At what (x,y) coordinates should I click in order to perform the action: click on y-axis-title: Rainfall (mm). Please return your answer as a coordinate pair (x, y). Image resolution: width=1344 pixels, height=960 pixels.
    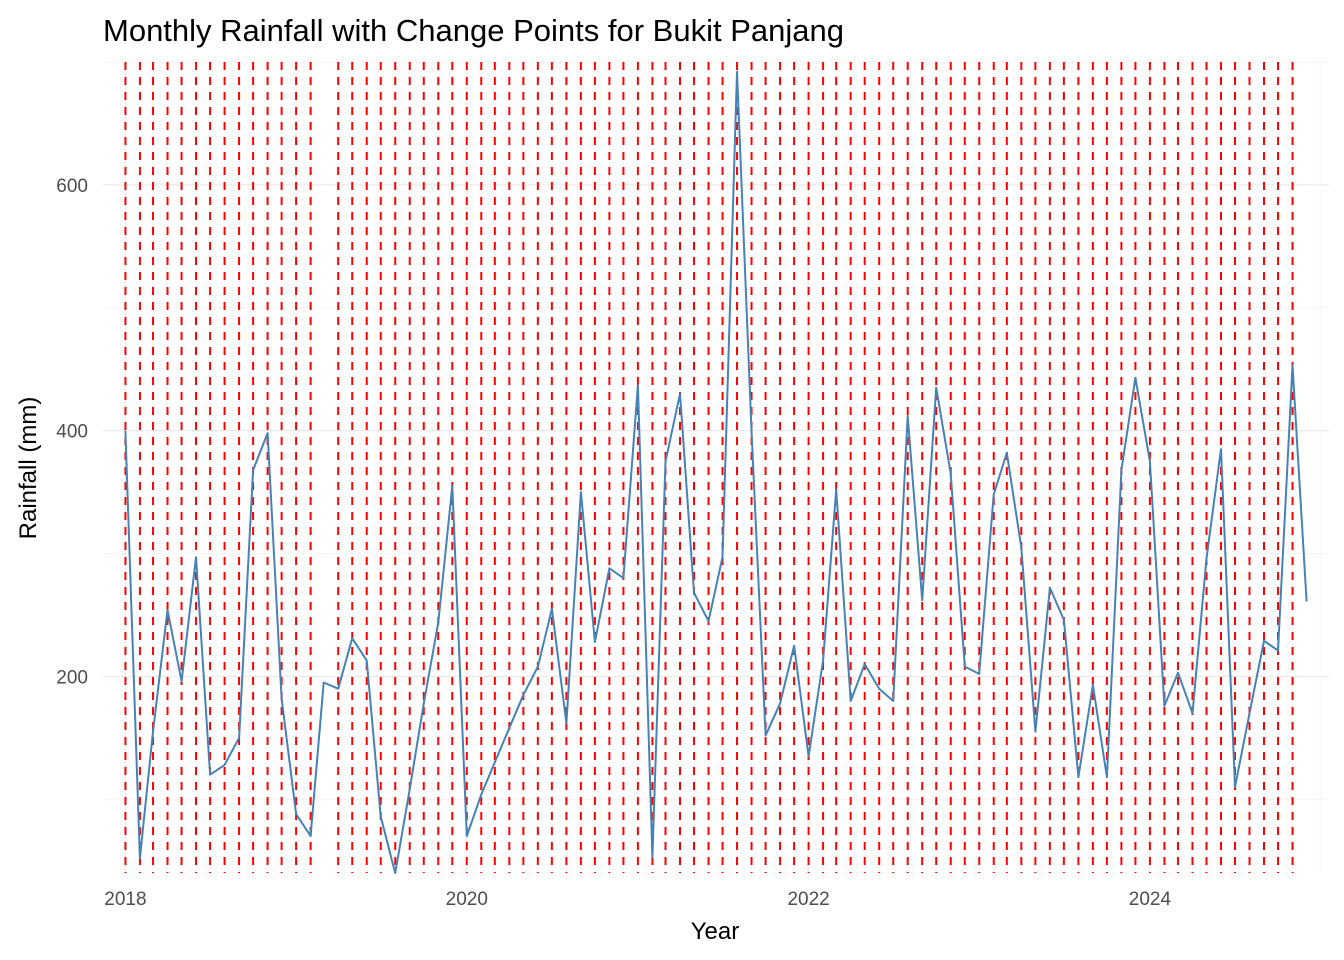
    Looking at the image, I should click on (28, 468).